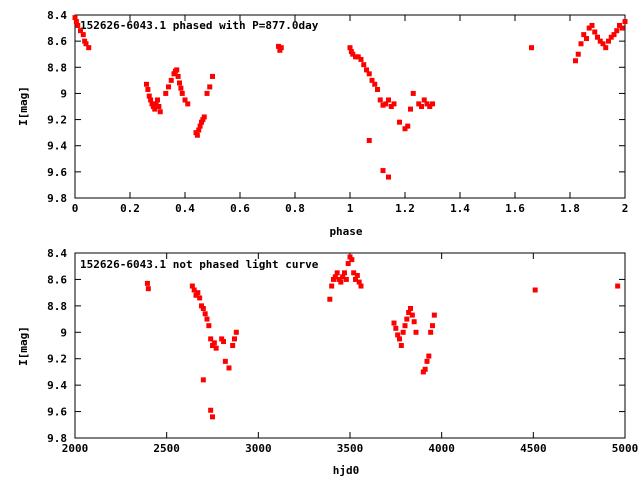 The image size is (640, 480). What do you see at coordinates (57, 438) in the screenshot?
I see `unphased-y-tick-label: 9.8` at bounding box center [57, 438].